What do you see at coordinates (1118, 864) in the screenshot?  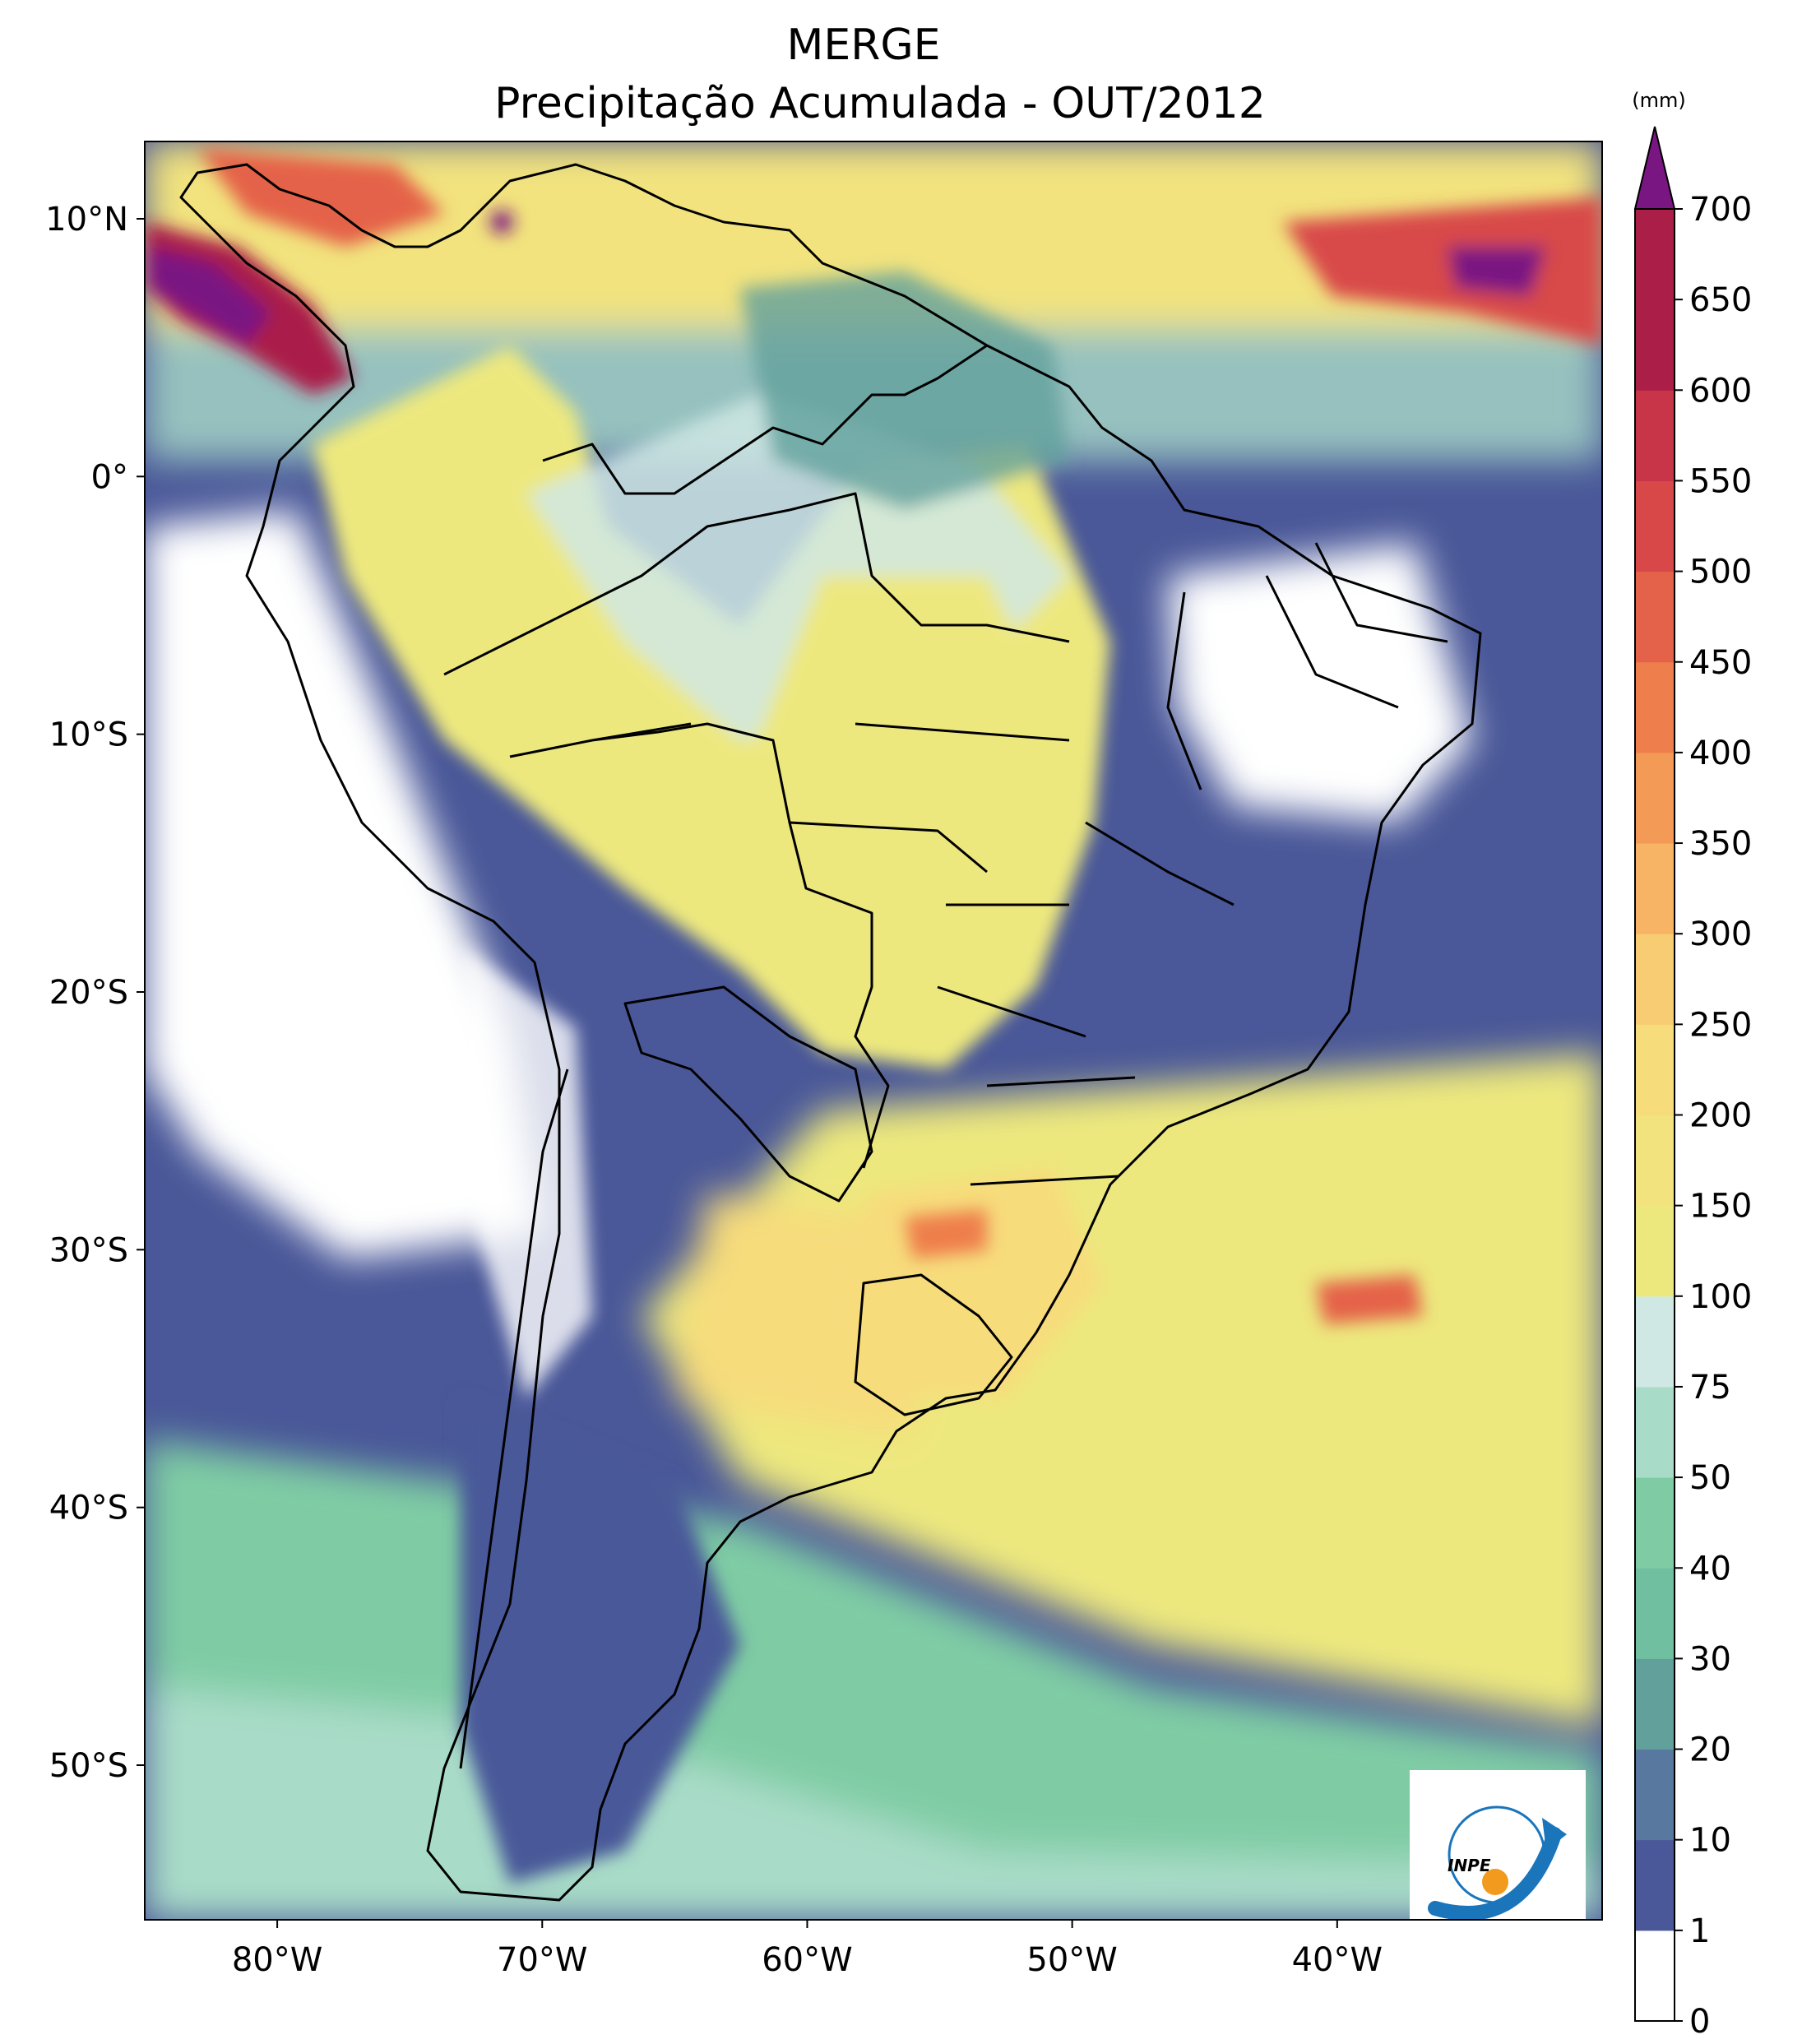 I see `brazil-states` at bounding box center [1118, 864].